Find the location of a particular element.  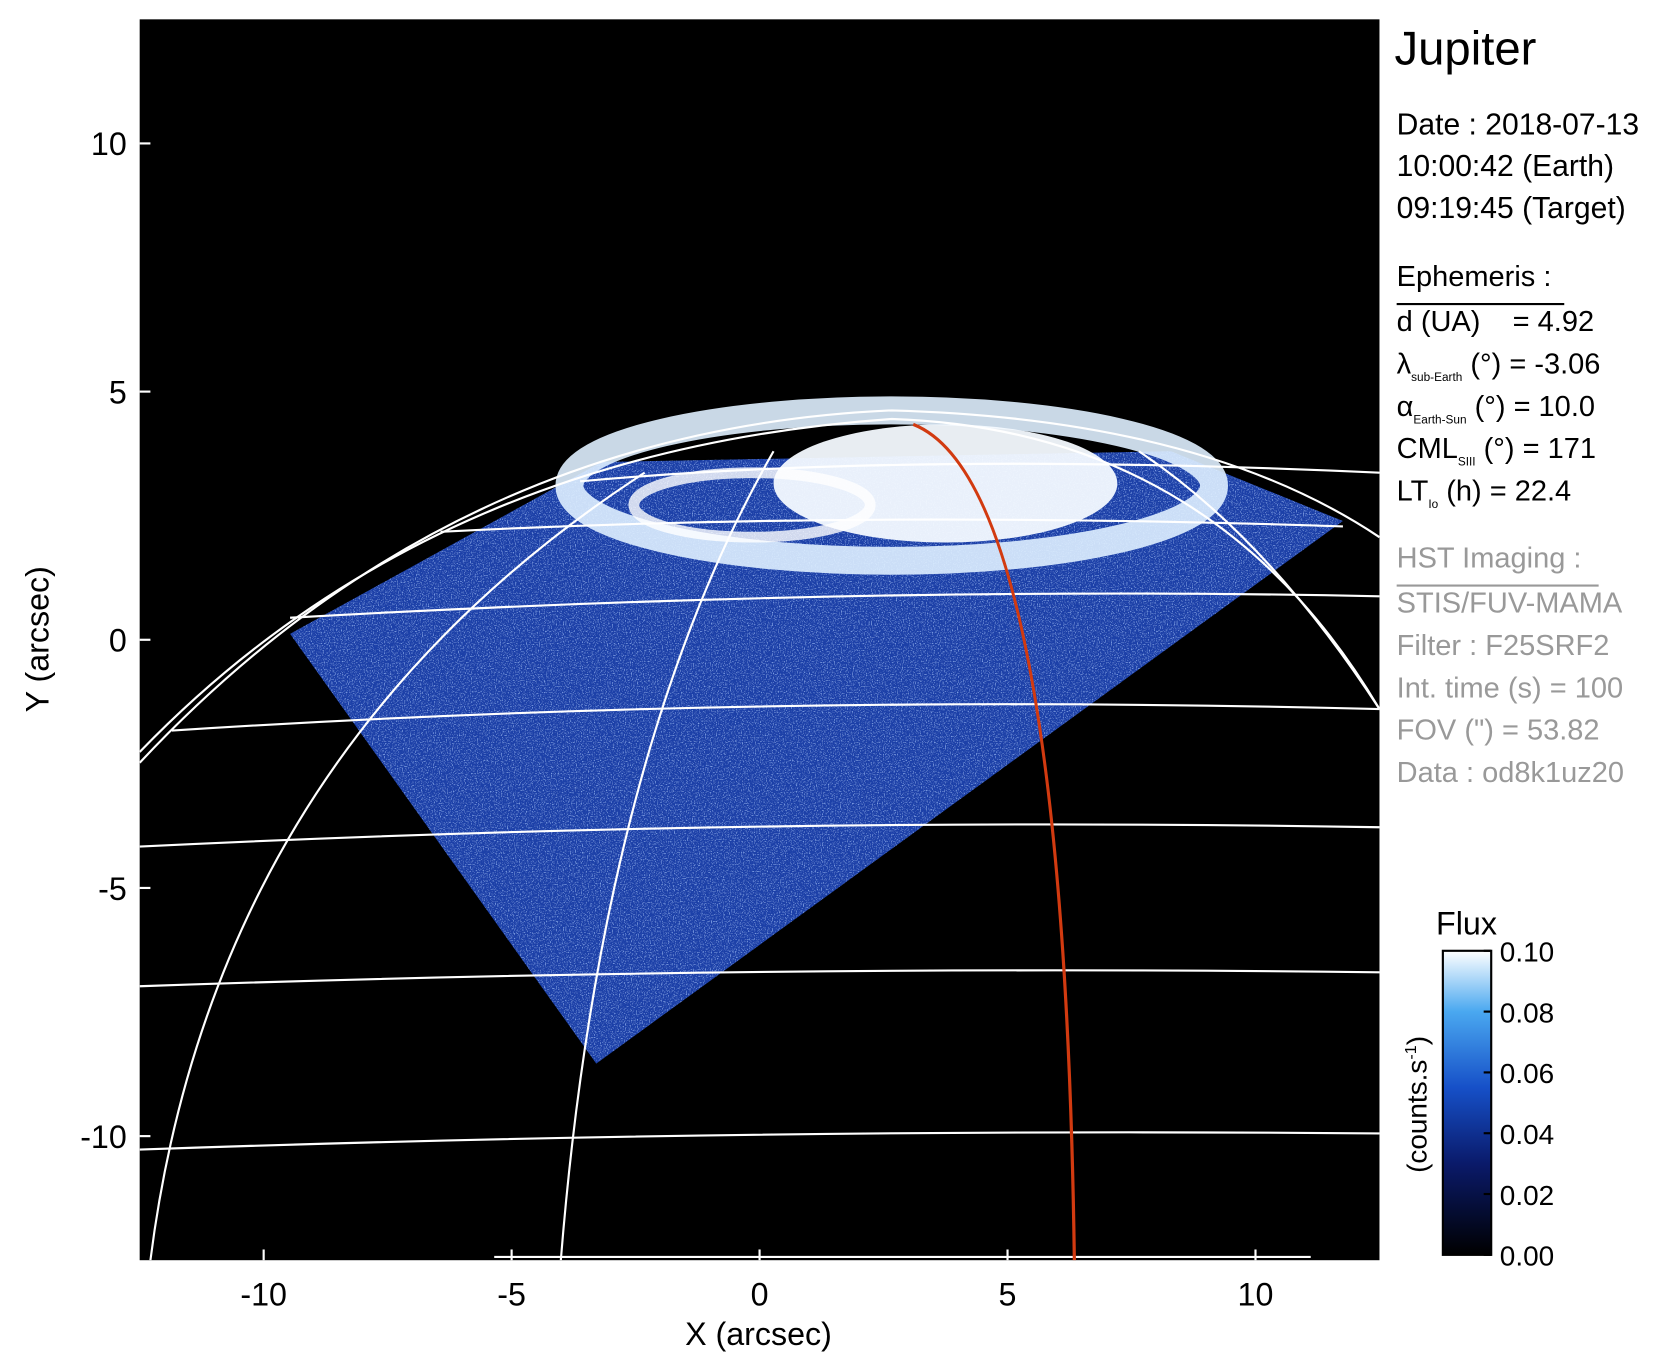

x-tick-label: 5 is located at coordinates (1008, 1294).